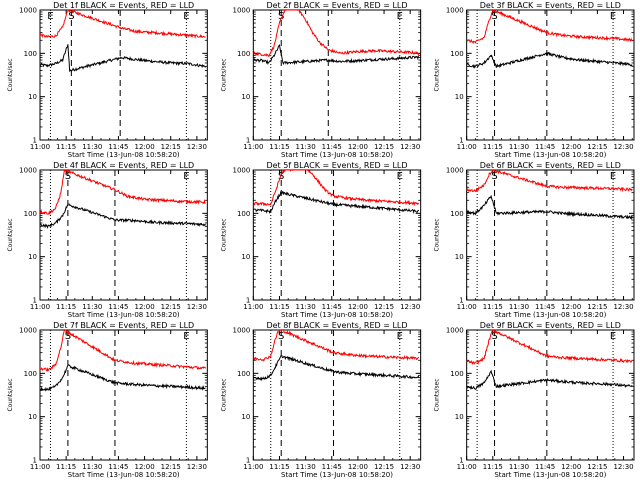  What do you see at coordinates (550, 5) in the screenshot?
I see `panel-title: Det 3f BLACK = Events, RED = LLD` at bounding box center [550, 5].